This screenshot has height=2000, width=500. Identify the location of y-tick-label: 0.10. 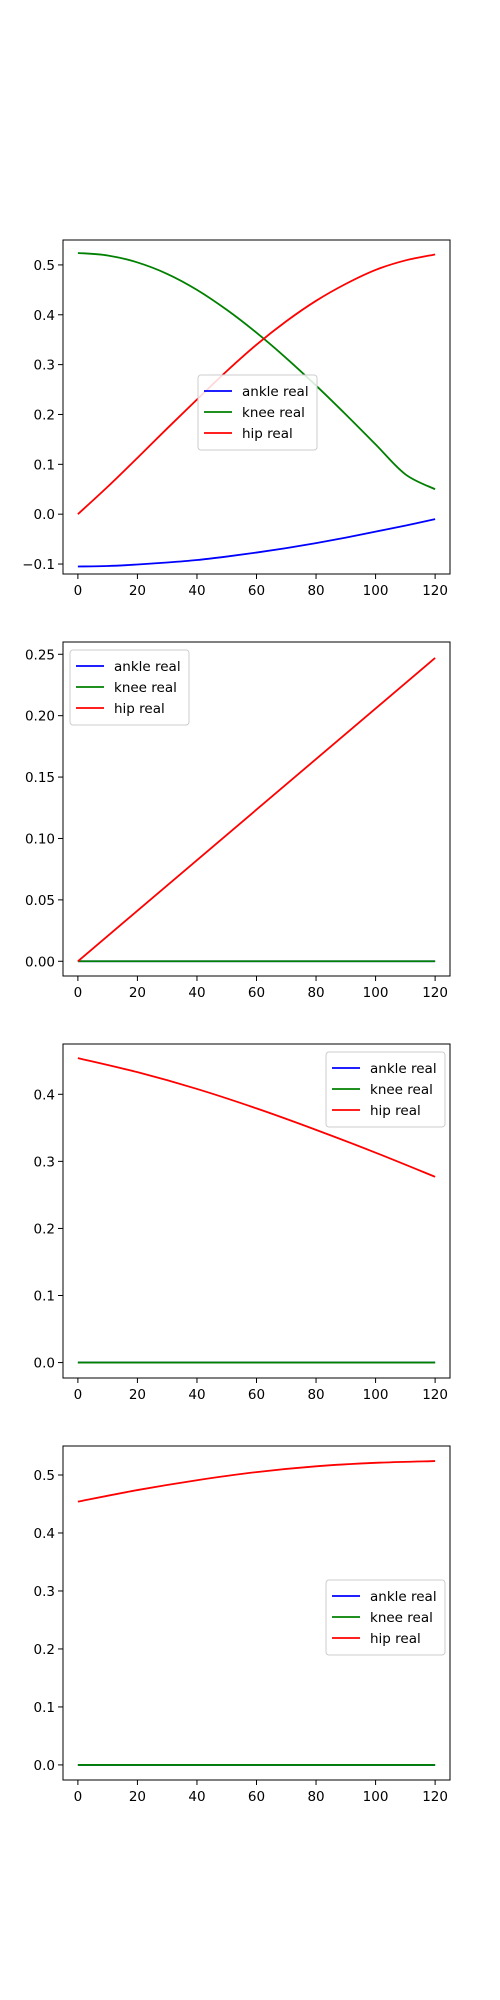
(40, 839).